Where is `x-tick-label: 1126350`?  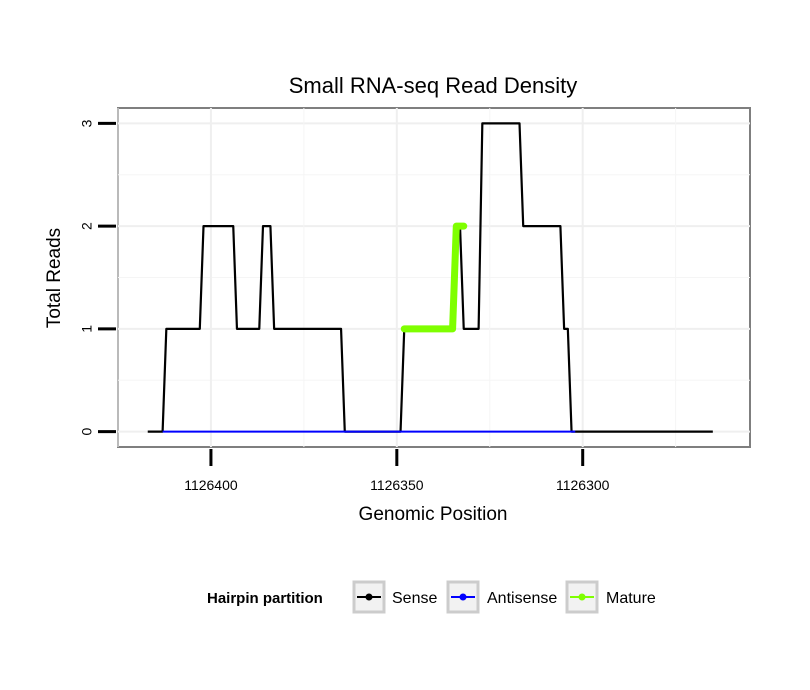
x-tick-label: 1126350 is located at coordinates (397, 485).